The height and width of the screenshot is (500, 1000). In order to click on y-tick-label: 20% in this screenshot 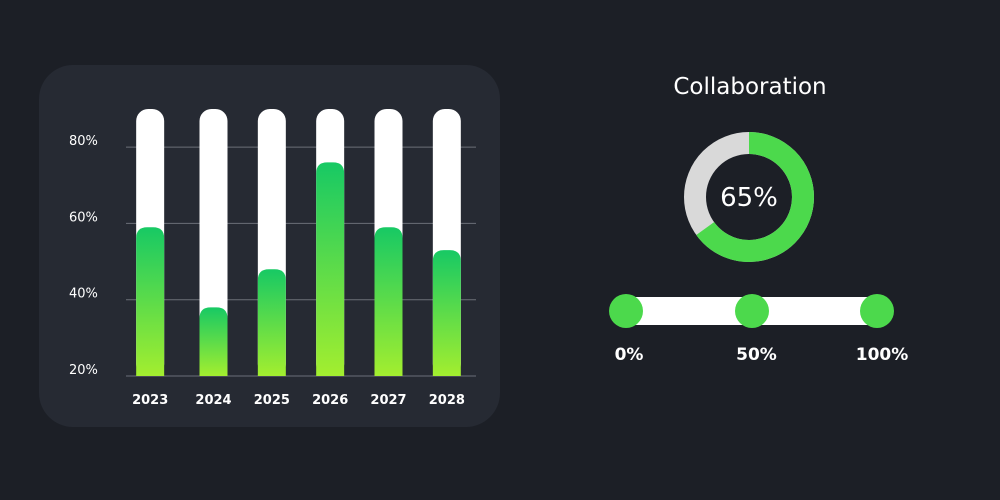, I will do `click(83, 370)`.